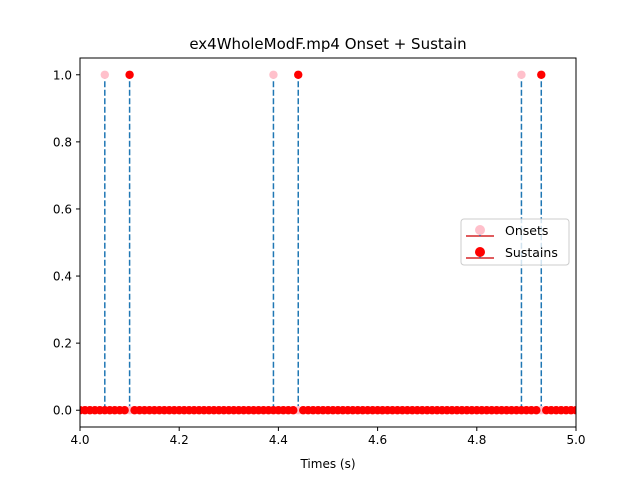  What do you see at coordinates (62, 209) in the screenshot?
I see `y-tick-label: 0.6` at bounding box center [62, 209].